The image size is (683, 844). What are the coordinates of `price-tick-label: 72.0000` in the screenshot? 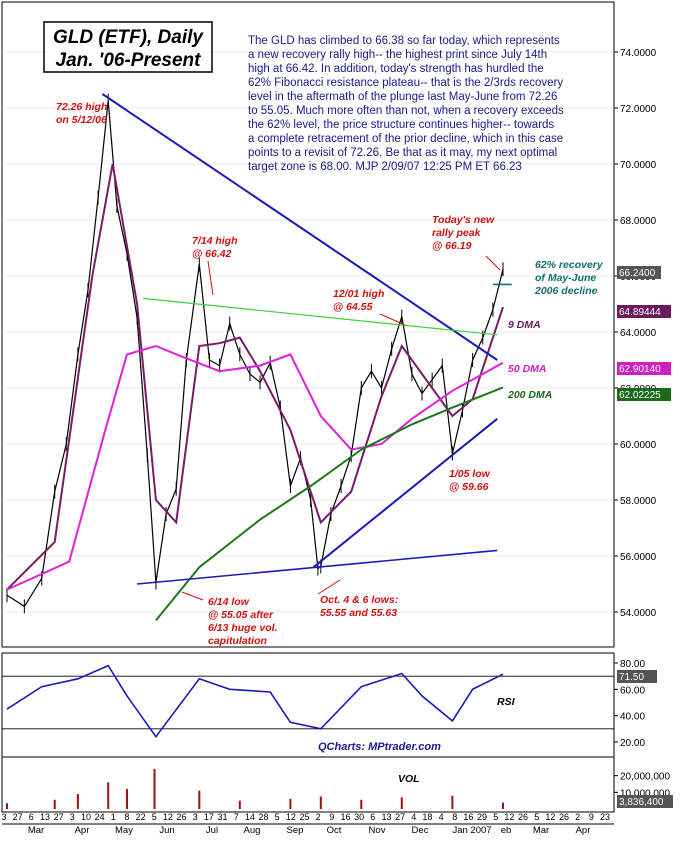 It's located at (638, 109).